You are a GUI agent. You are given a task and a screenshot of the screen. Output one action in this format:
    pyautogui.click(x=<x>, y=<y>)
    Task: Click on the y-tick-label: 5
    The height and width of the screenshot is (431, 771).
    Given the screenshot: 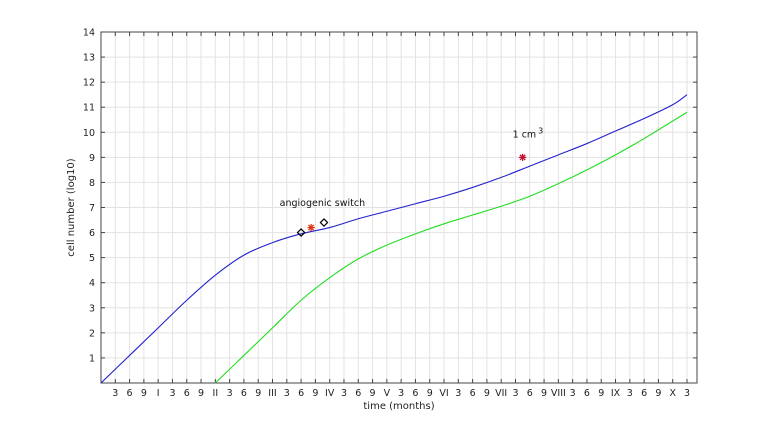 What is the action you would take?
    pyautogui.click(x=92, y=258)
    